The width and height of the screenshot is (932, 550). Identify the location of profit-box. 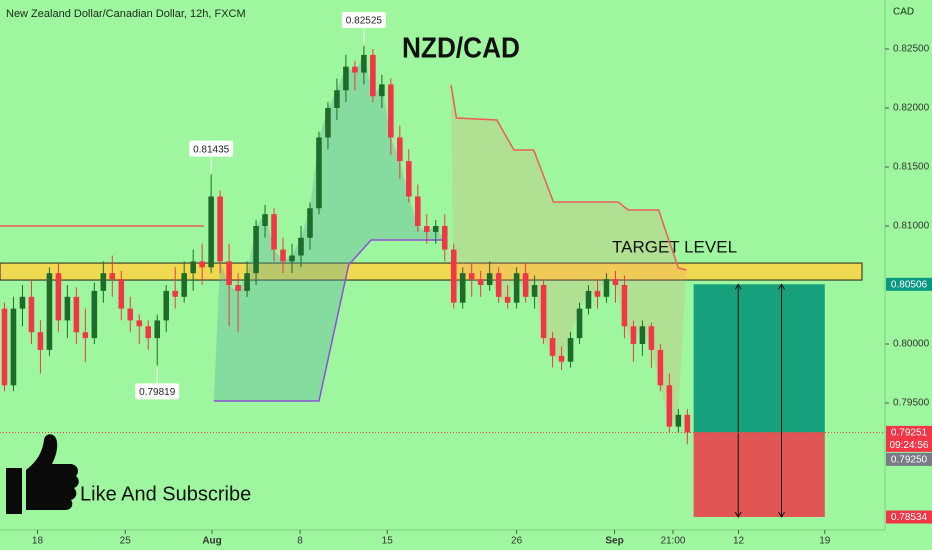
(759, 358).